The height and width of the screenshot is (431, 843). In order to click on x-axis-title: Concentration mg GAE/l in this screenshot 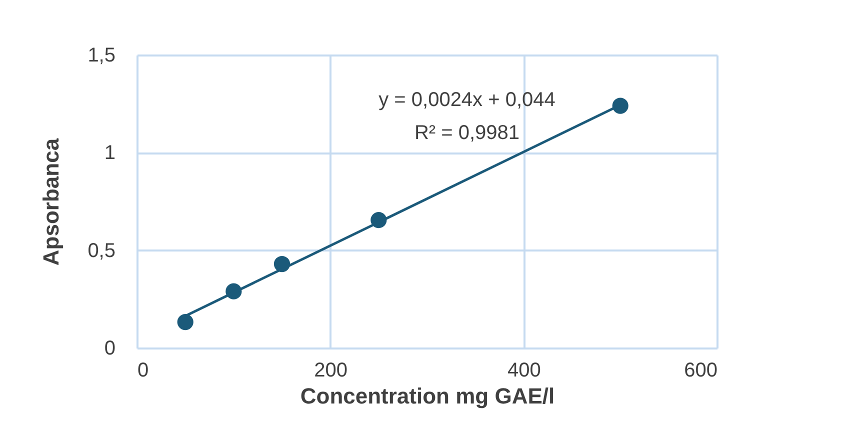, I will do `click(427, 396)`.